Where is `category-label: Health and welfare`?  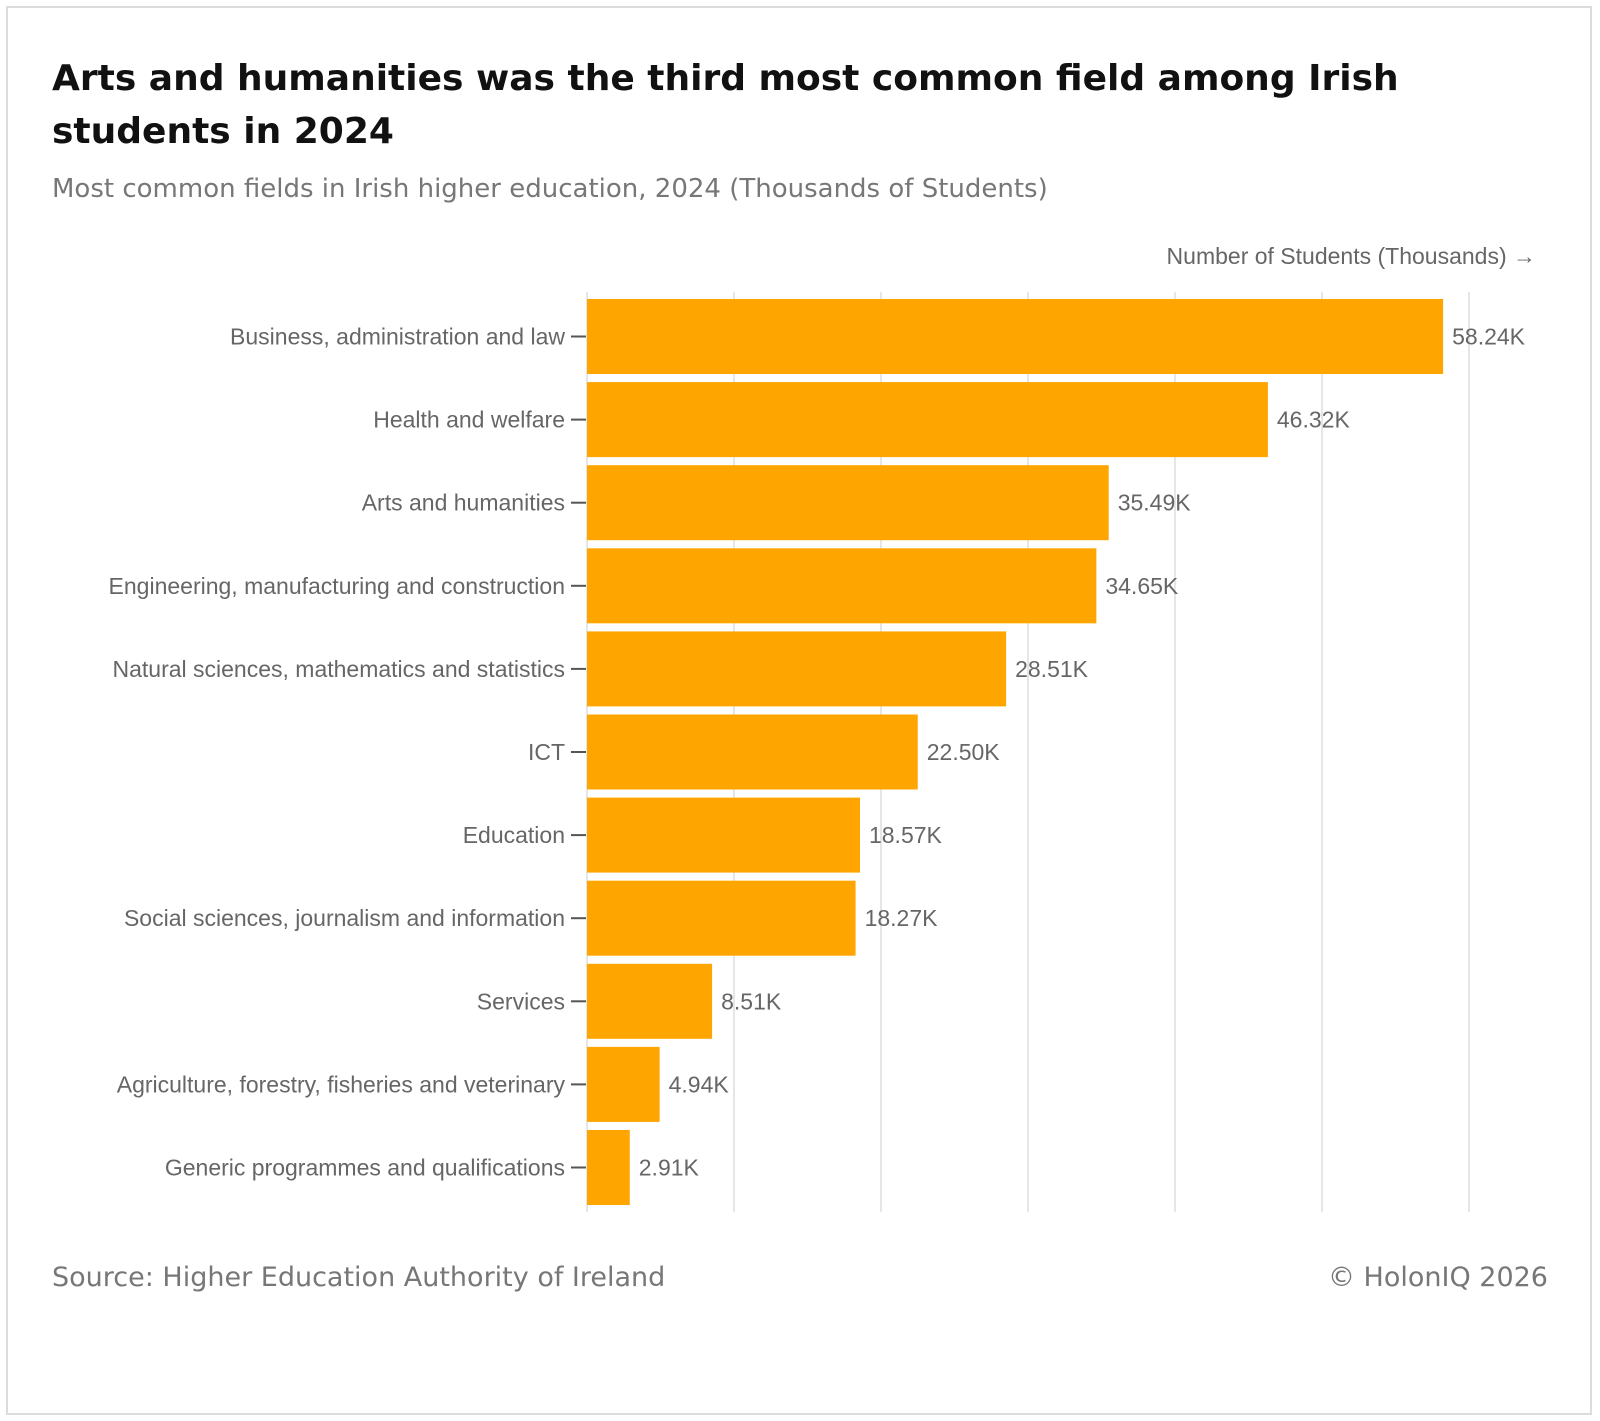
category-label: Health and welfare is located at coordinates (469, 420).